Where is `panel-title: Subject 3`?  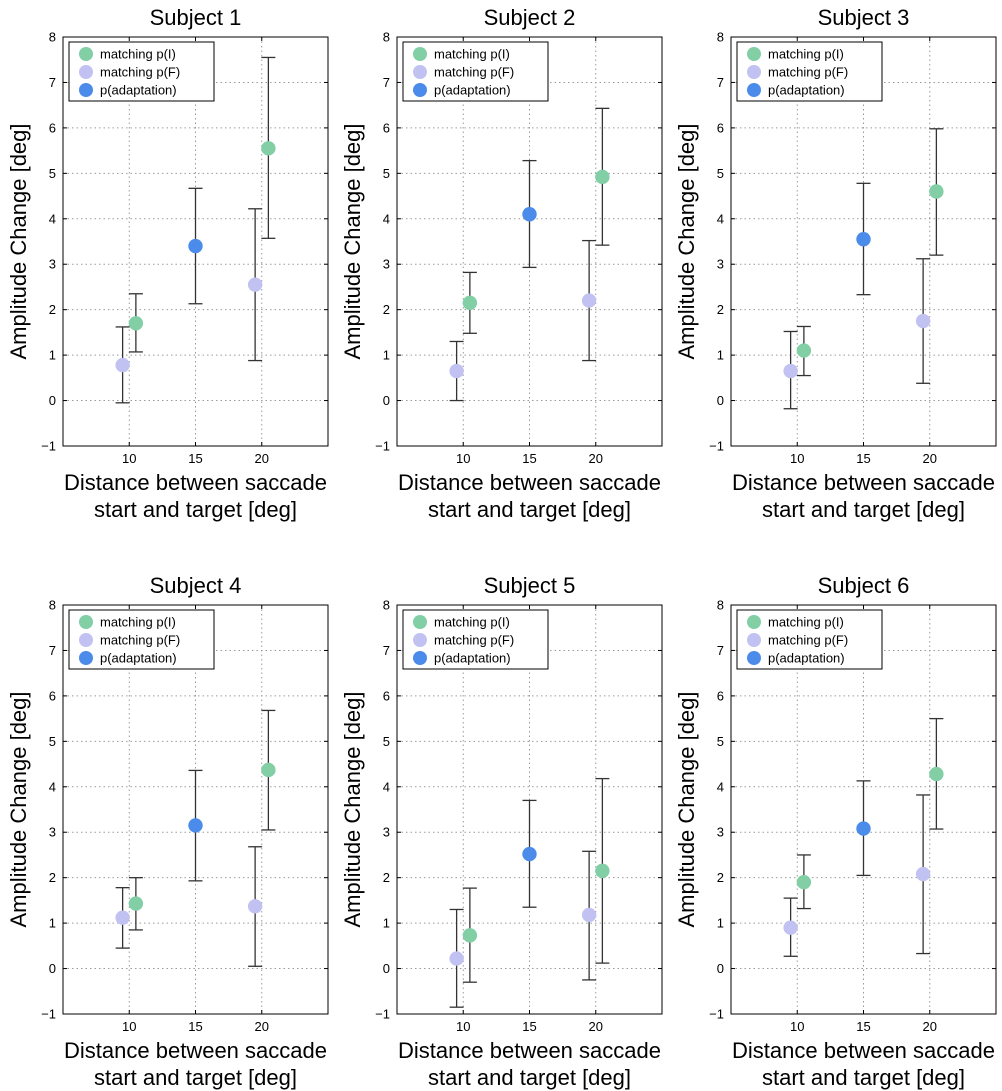 panel-title: Subject 3 is located at coordinates (864, 17).